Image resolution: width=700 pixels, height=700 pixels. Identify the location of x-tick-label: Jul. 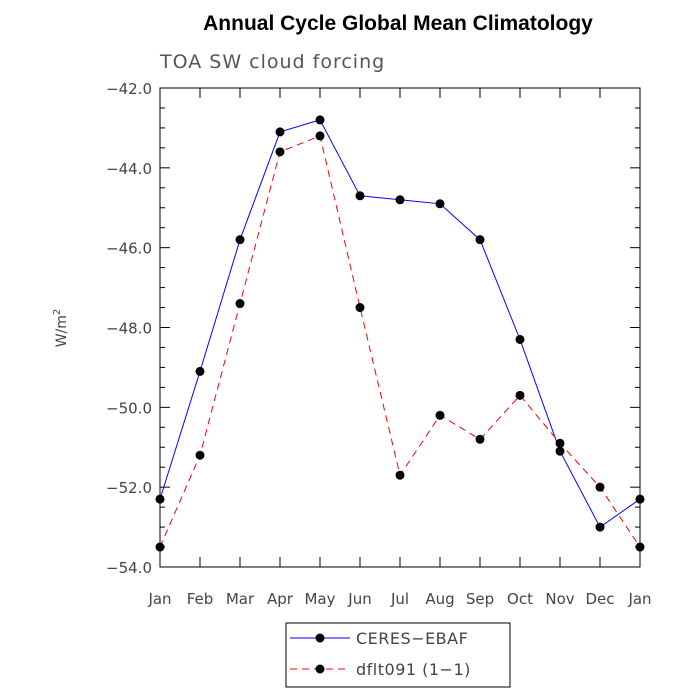
(399, 599).